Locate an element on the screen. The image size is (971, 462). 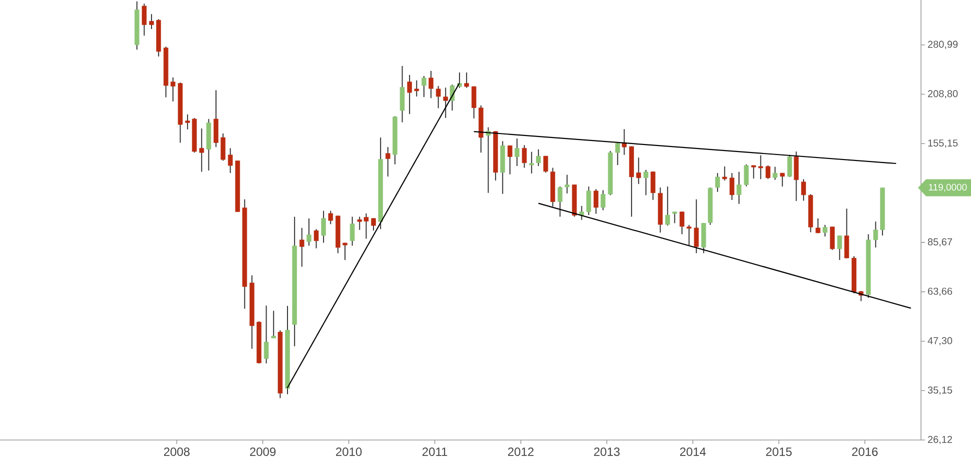
text: 119,0000 is located at coordinates (947, 188).